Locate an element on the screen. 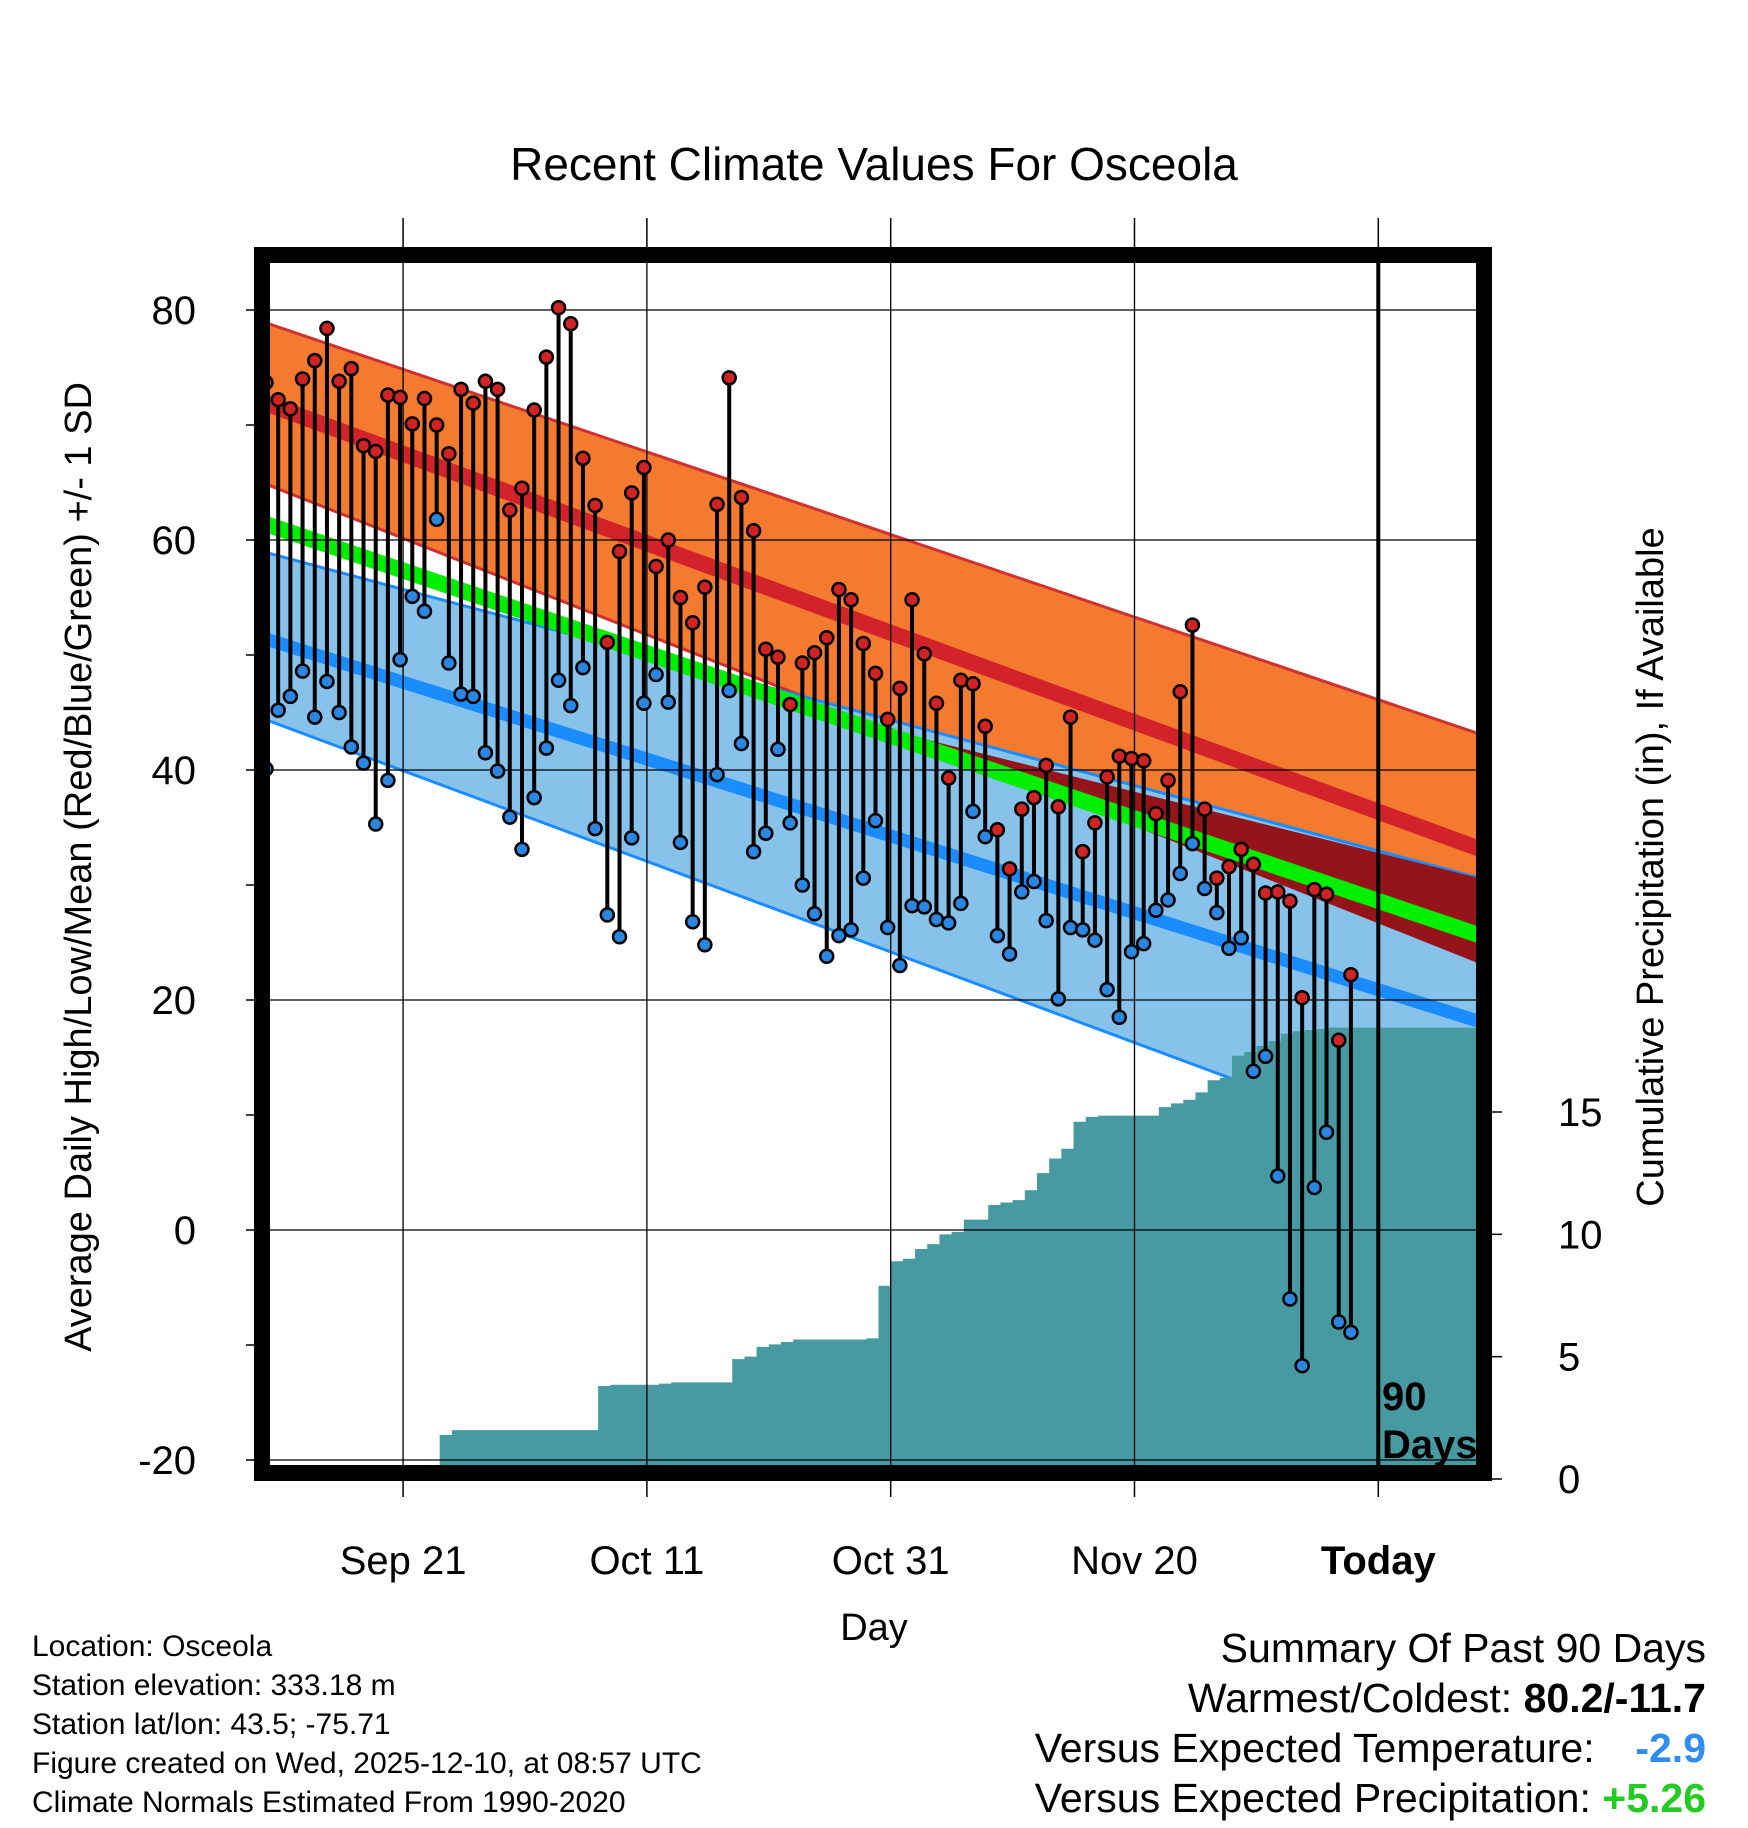 The height and width of the screenshot is (1828, 1748). precip-label: Versus Expected Precipitation: is located at coordinates (1312, 1798).